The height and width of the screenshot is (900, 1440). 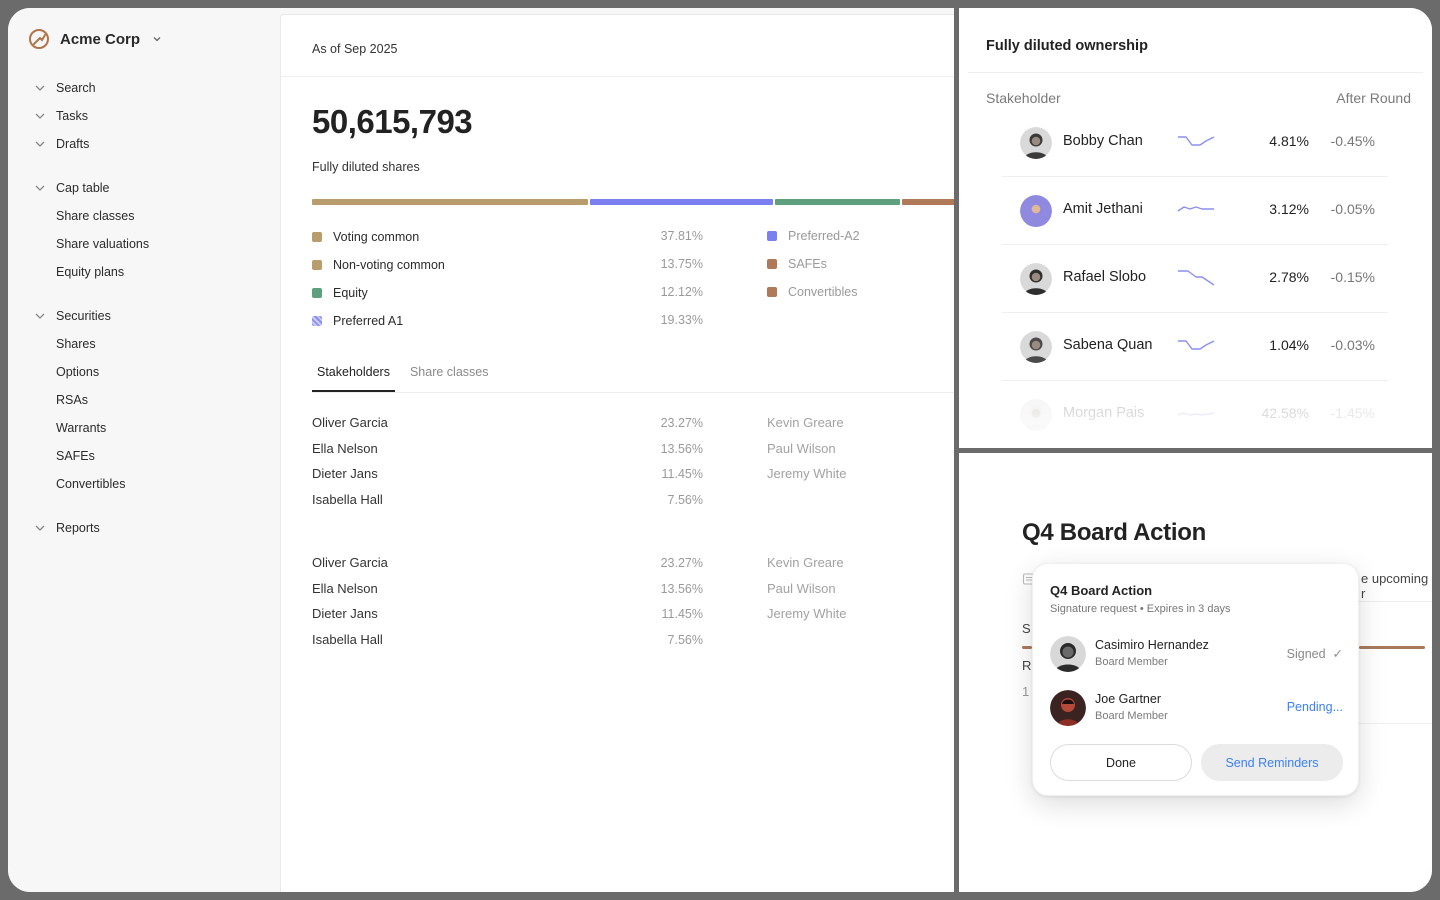 I want to click on legend-item: Preferred-A2, so click(x=813, y=236).